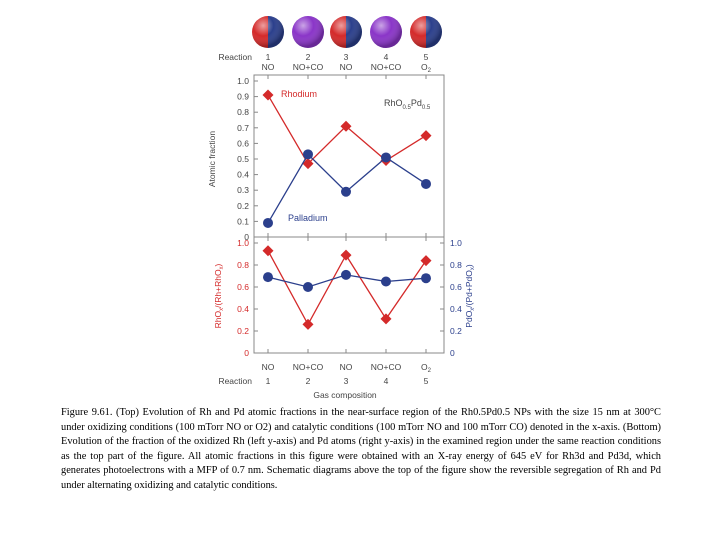  I want to click on reaction-number-bottom: 2, so click(308, 381).